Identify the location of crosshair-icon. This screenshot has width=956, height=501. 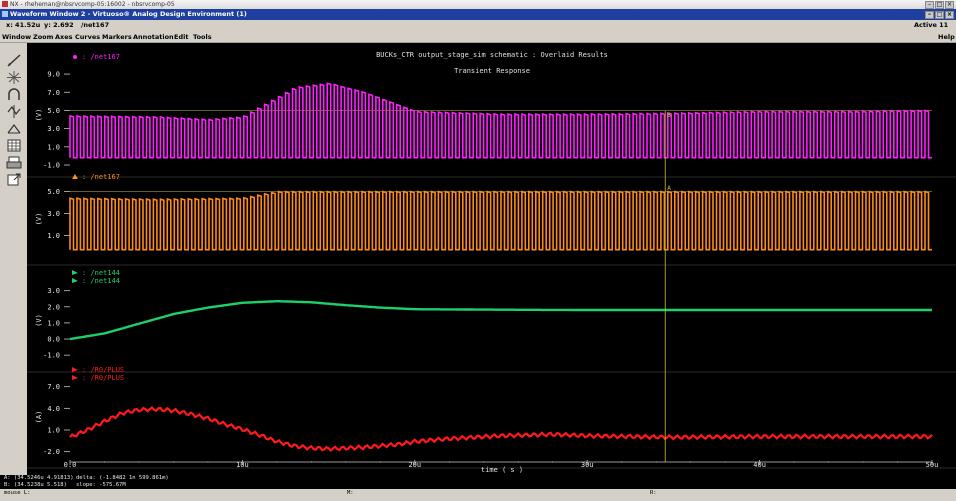
(14, 77).